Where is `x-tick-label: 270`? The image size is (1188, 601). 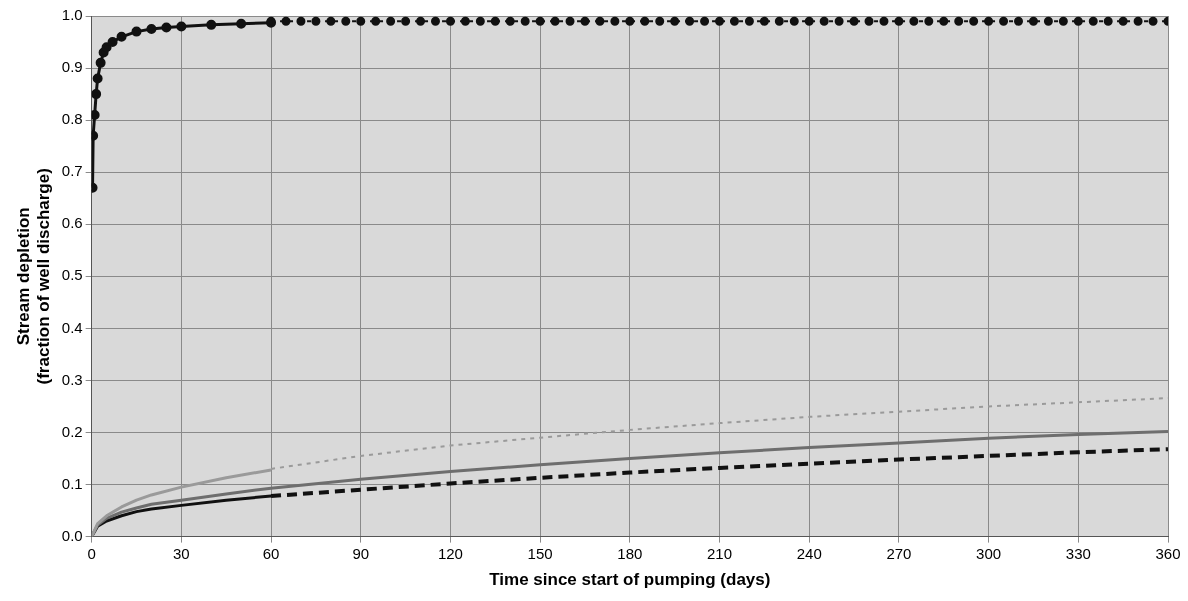
x-tick-label: 270 is located at coordinates (899, 553).